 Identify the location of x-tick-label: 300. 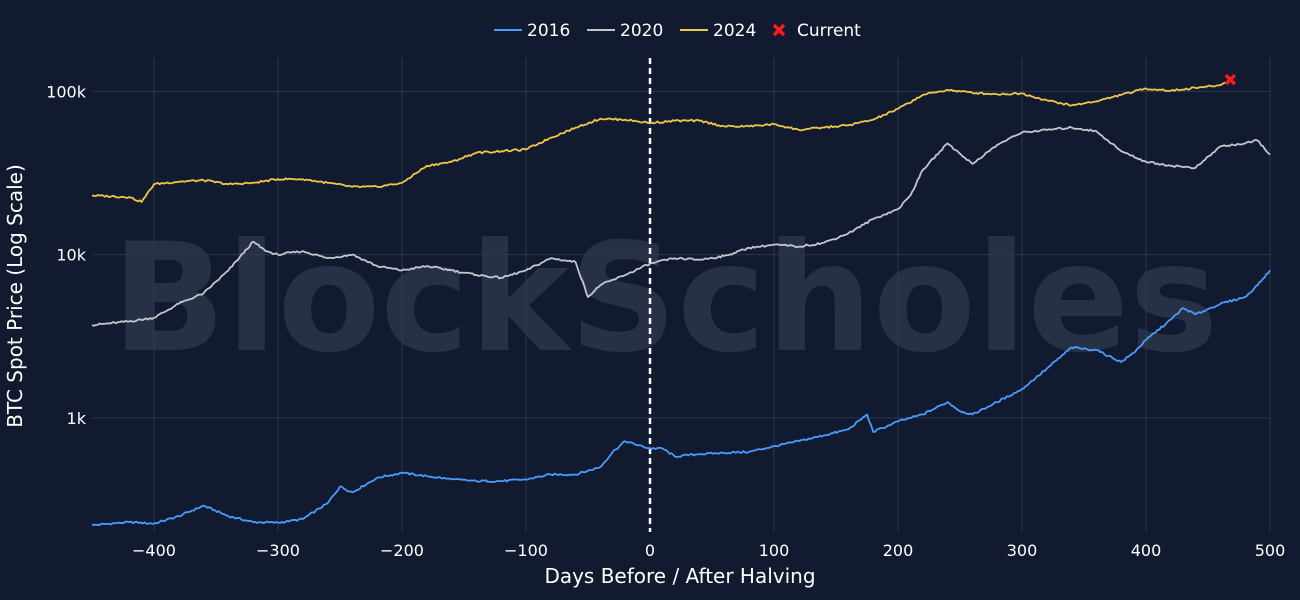
(1022, 550).